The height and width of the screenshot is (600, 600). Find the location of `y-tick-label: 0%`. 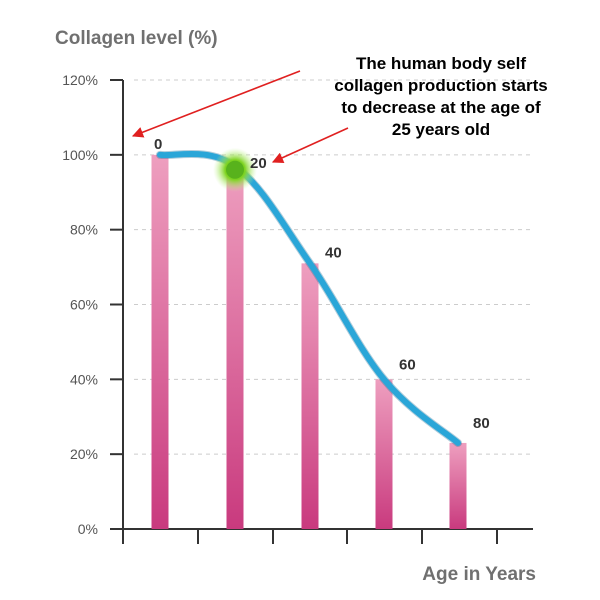

y-tick-label: 0% is located at coordinates (88, 529).